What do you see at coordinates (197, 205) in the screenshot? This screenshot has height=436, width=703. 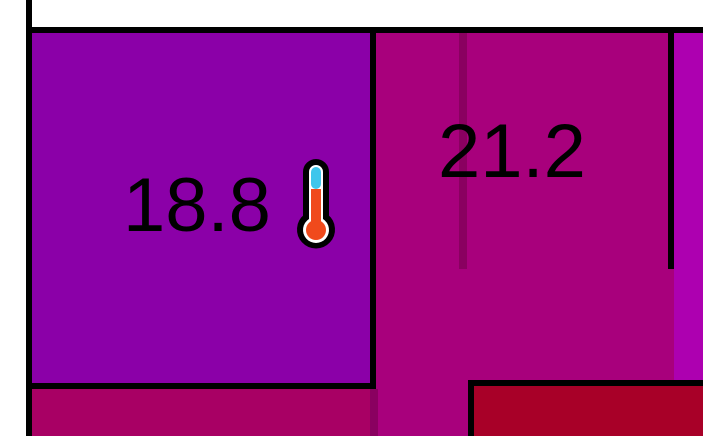 I see `room-a-temperature: 18.8` at bounding box center [197, 205].